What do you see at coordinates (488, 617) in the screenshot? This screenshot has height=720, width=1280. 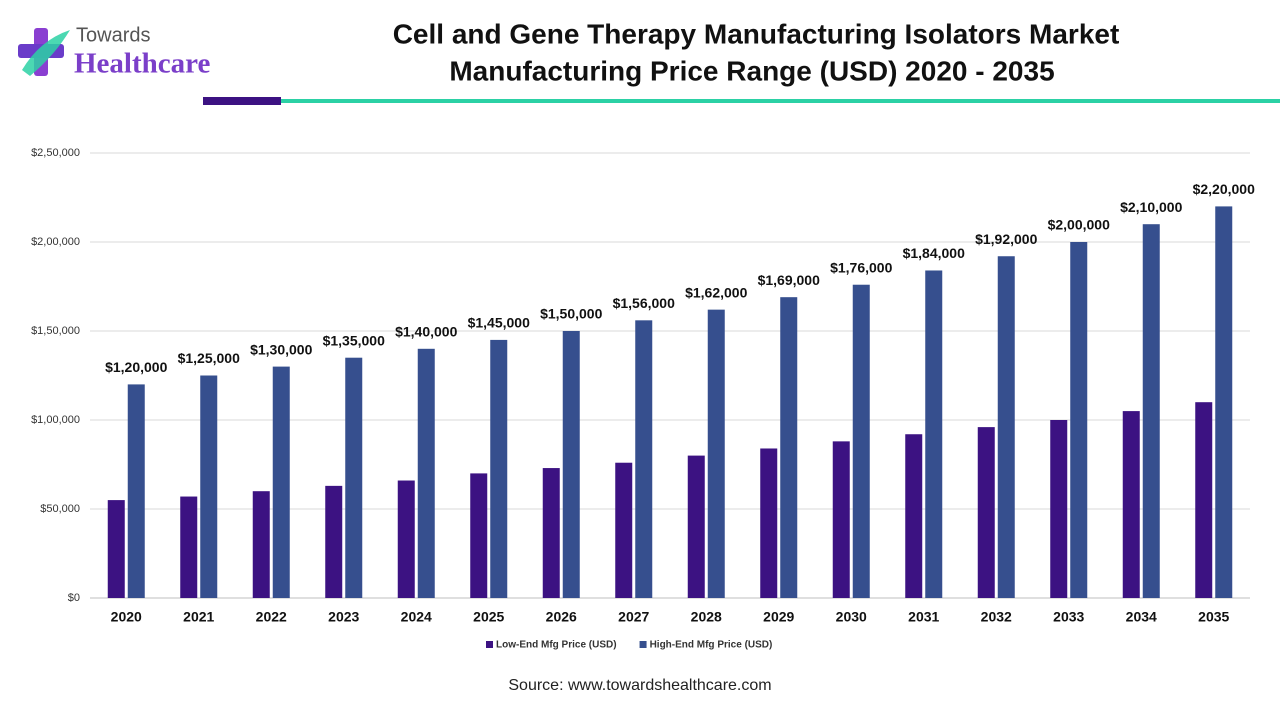 I see `x-tick-label: 2025` at bounding box center [488, 617].